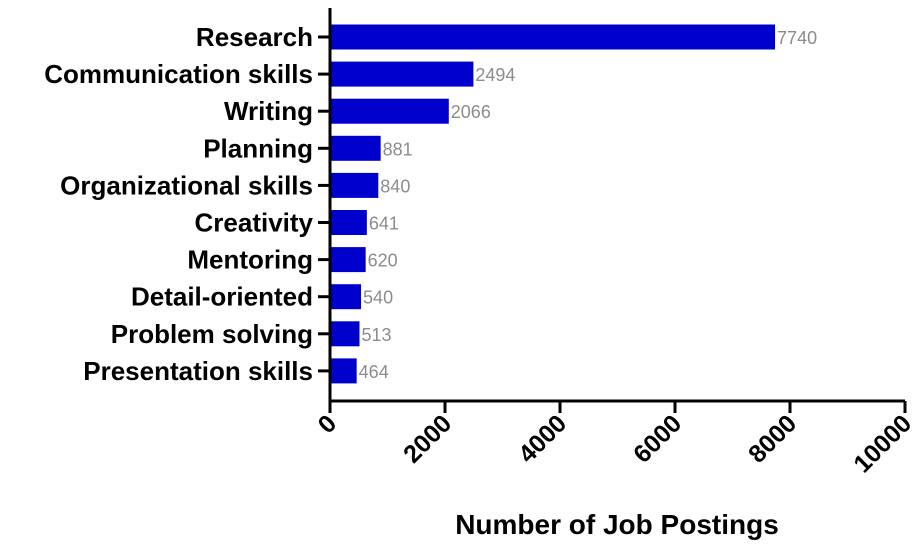 The image size is (916, 544). Describe the element at coordinates (657, 438) in the screenshot. I see `x-tick-label-3: 6000` at that location.